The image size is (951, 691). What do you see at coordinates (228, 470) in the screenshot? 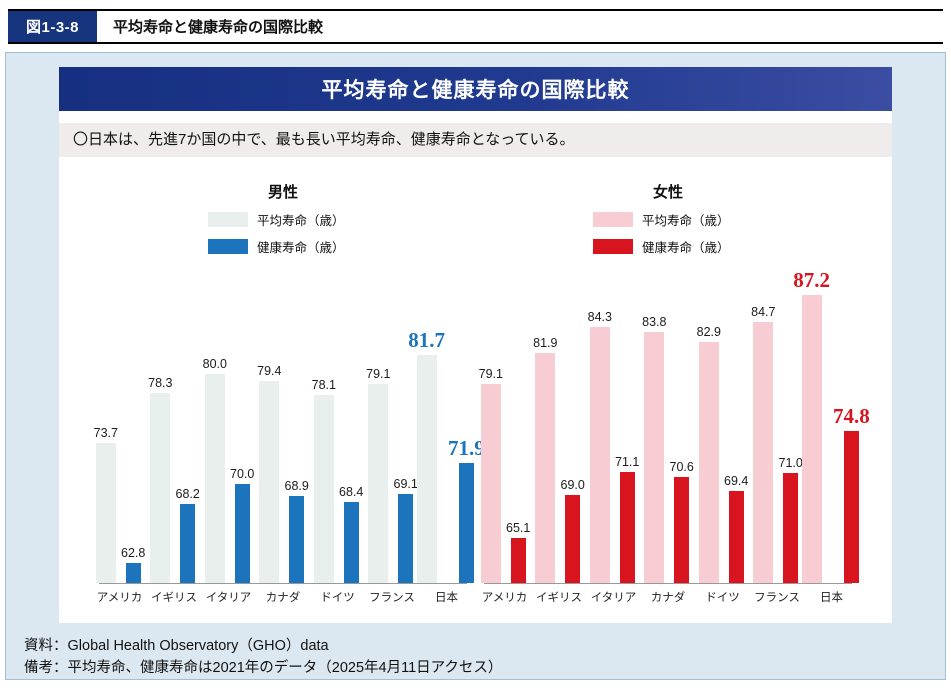
I see `bar-group: 80.0 70.0` at bounding box center [228, 470].